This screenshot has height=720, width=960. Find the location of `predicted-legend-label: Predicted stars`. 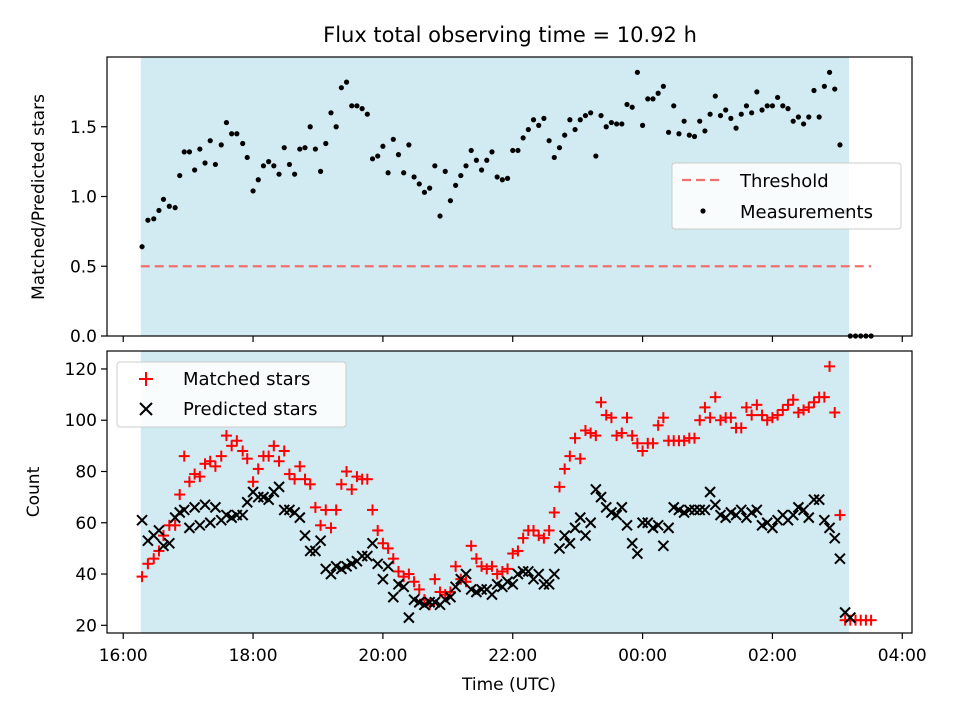

predicted-legend-label: Predicted stars is located at coordinates (250, 409).